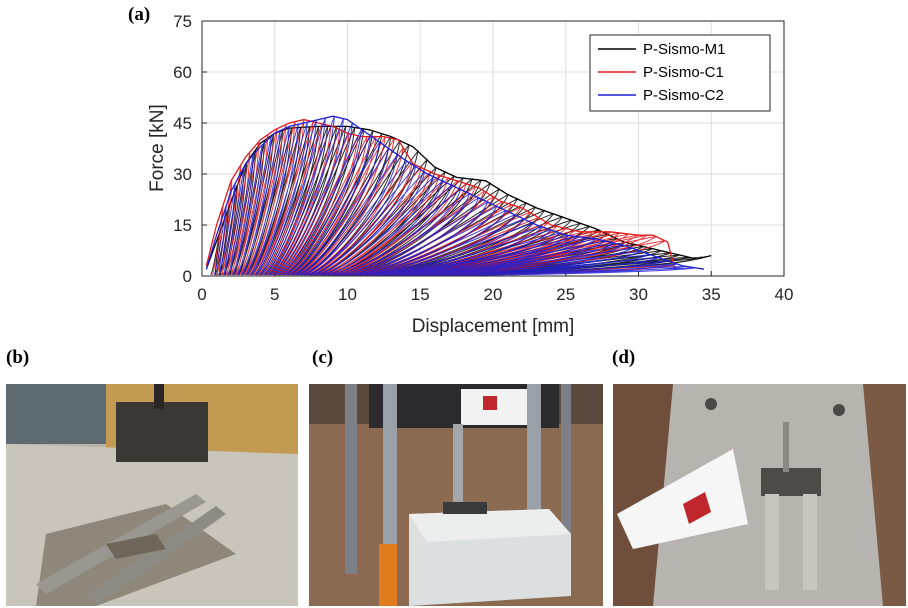 This screenshot has height=608, width=908. I want to click on y-tick-label: 60, so click(182, 72).